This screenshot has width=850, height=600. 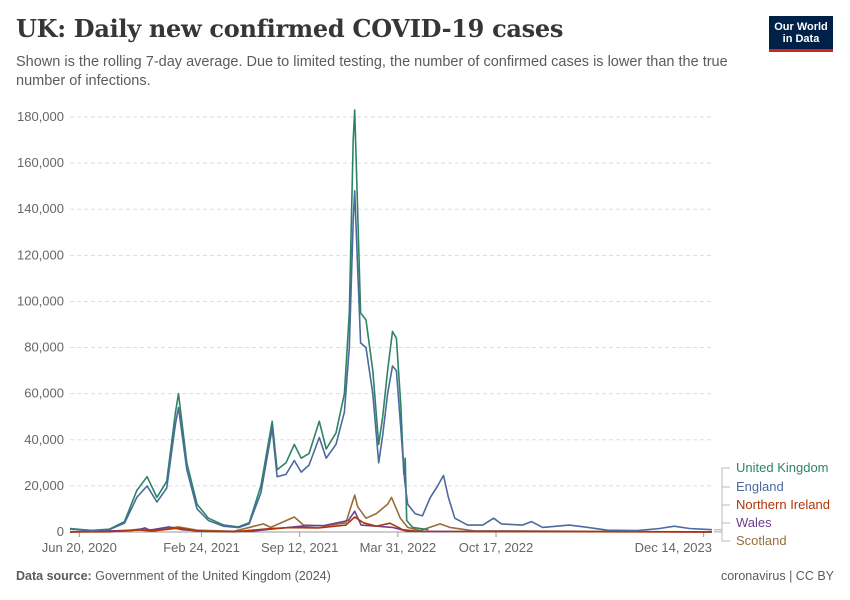 I want to click on y-tick-label: 60,000, so click(x=44, y=393).